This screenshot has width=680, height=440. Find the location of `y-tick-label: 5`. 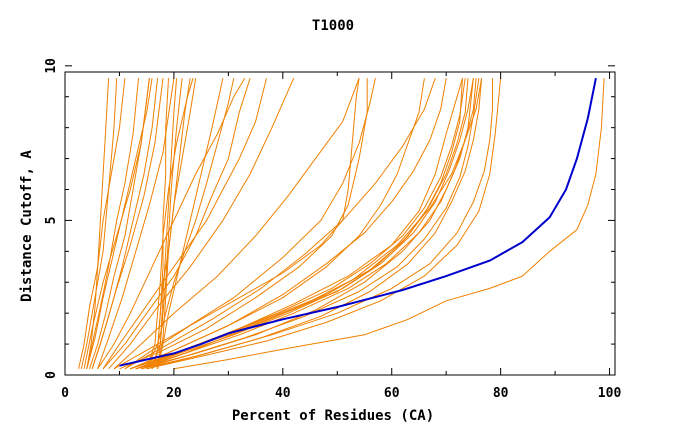

y-tick-label: 5 is located at coordinates (51, 220).